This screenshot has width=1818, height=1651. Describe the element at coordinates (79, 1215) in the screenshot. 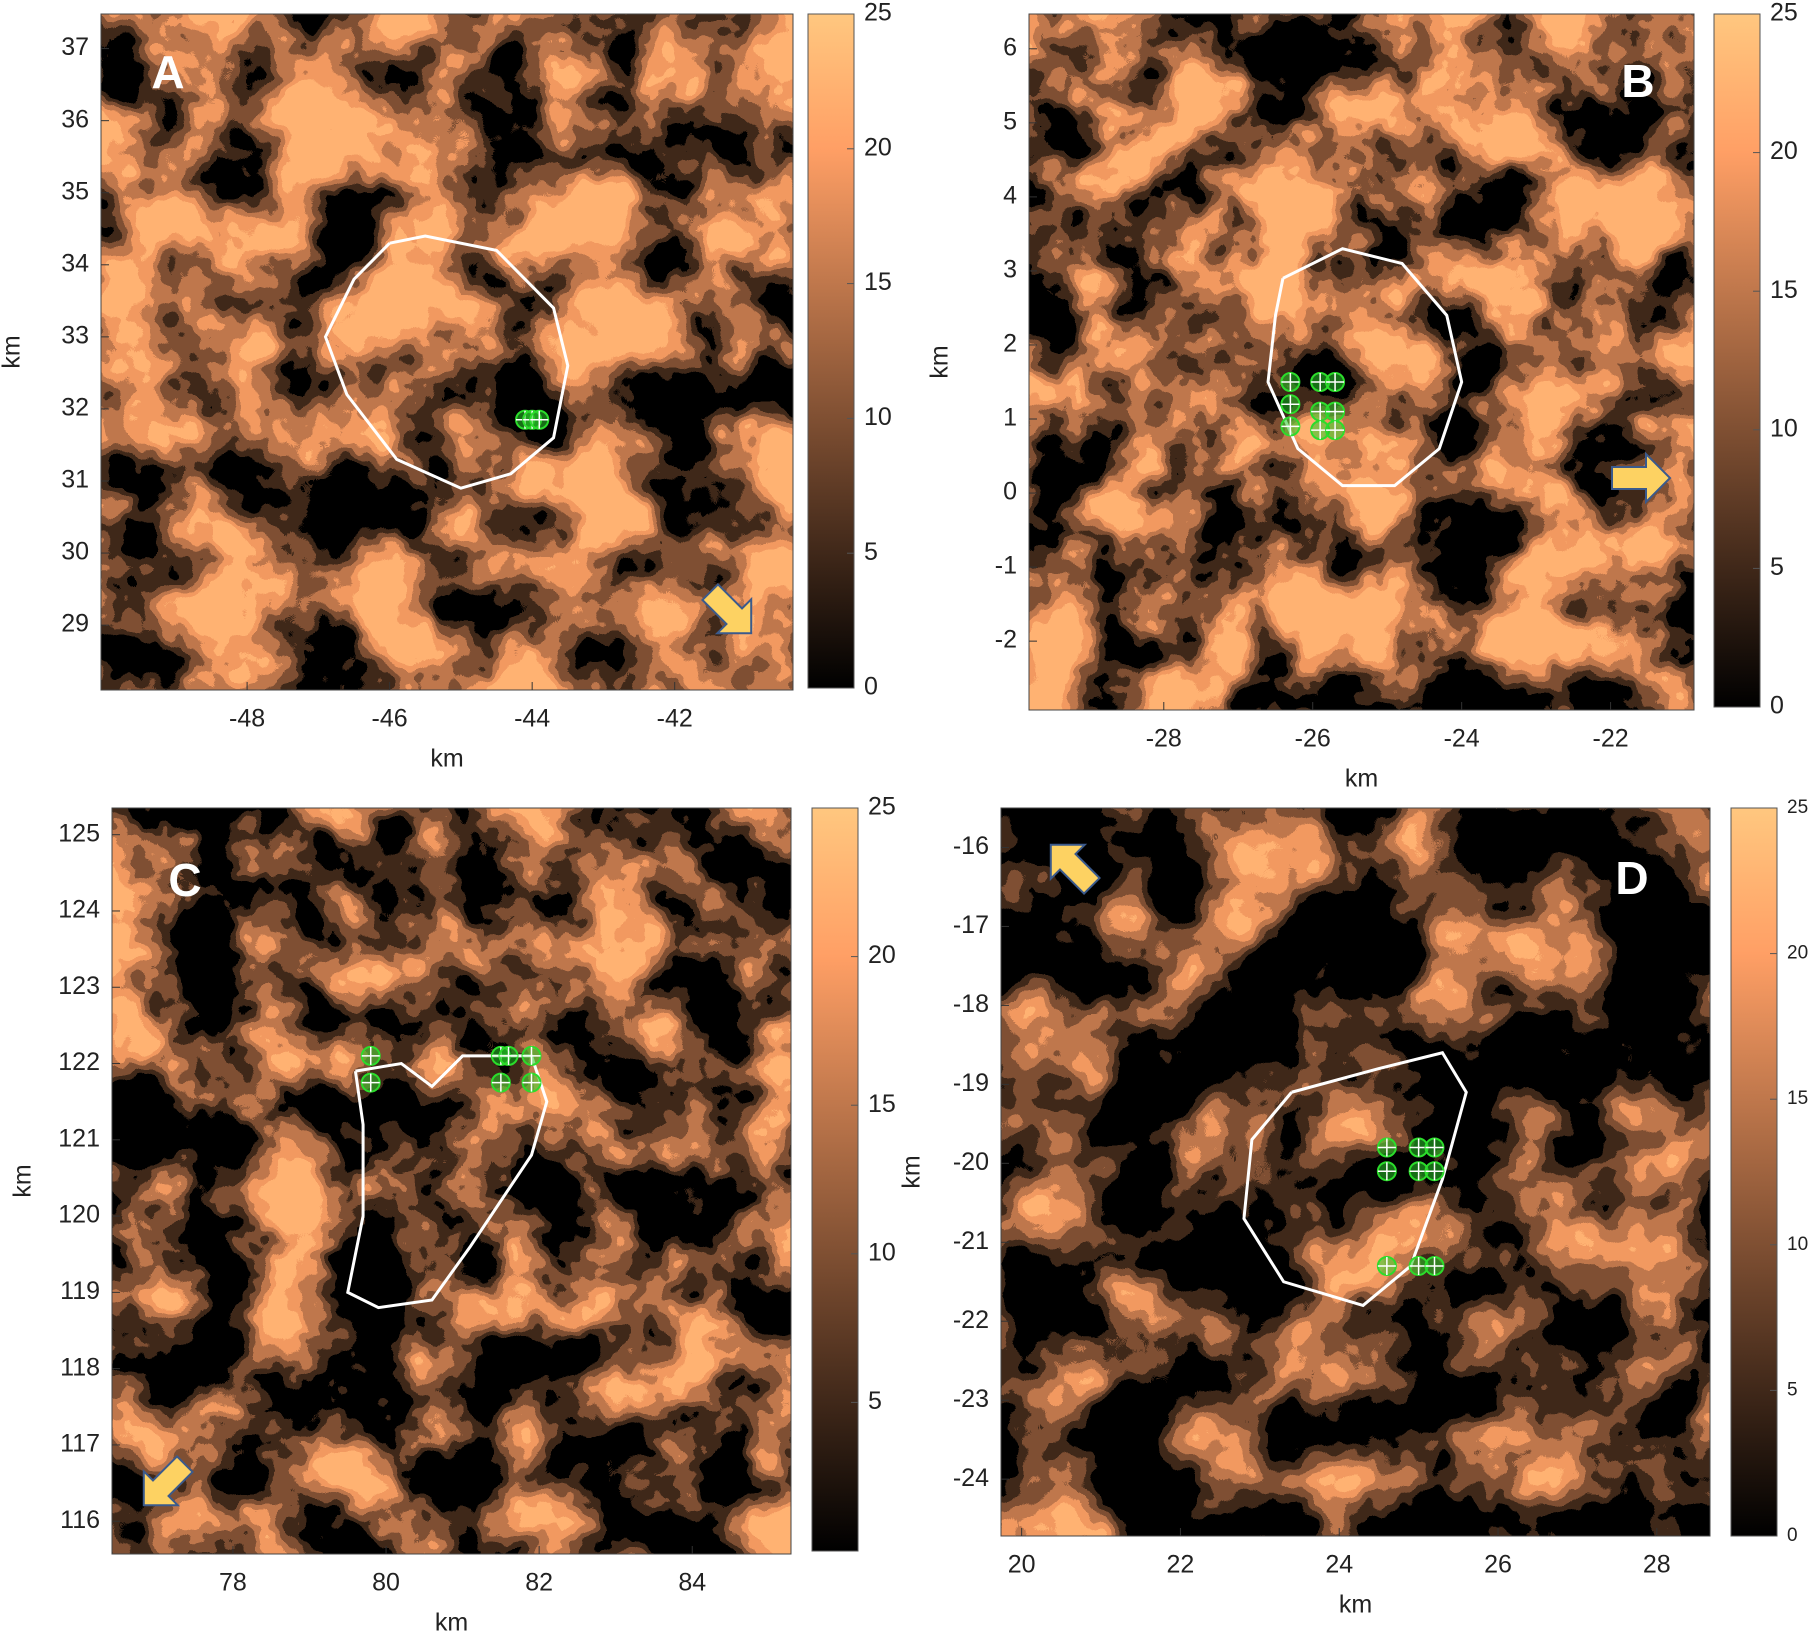

I see `y-tick-label: 120` at that location.